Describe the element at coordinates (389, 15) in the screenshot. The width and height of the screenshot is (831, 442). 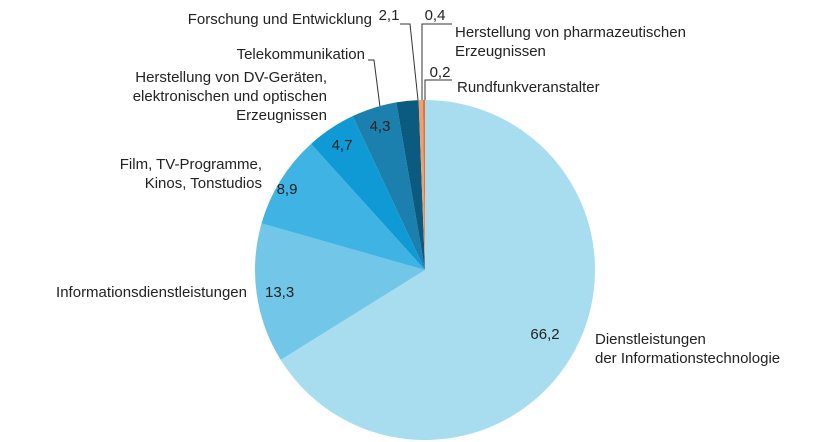
I see `value-label: 2,1` at that location.